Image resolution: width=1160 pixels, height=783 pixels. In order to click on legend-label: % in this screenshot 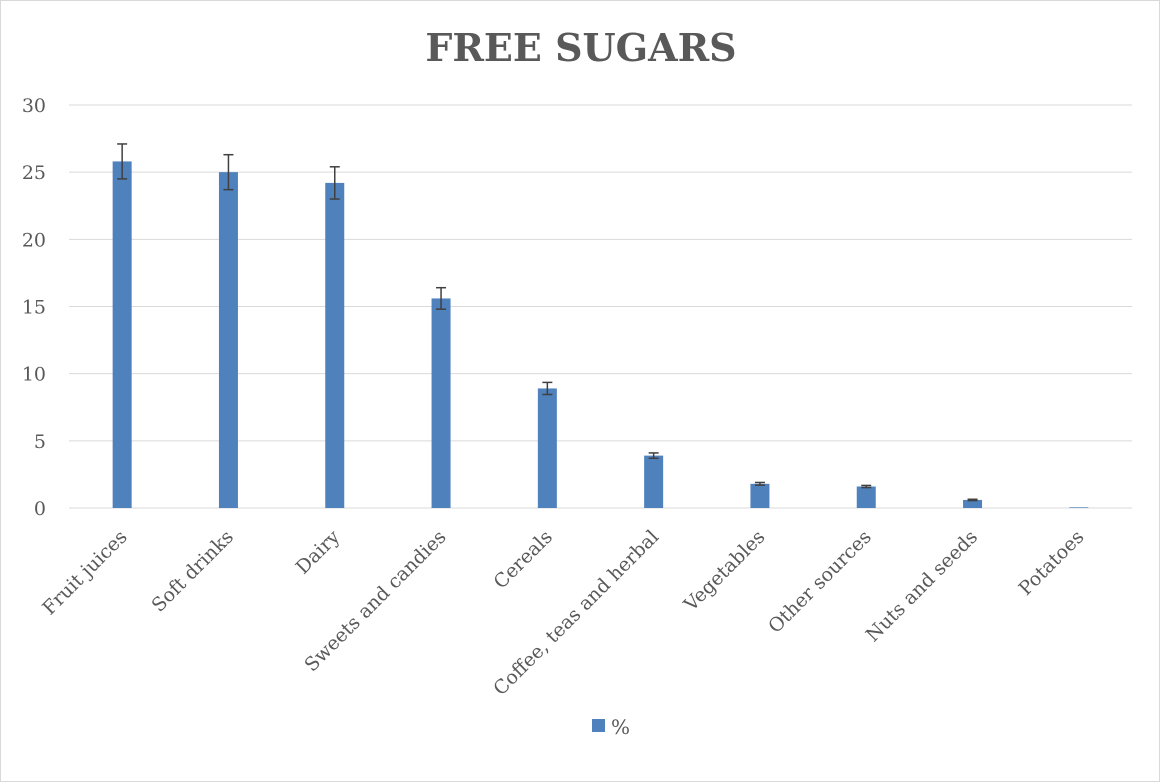, I will do `click(620, 727)`.